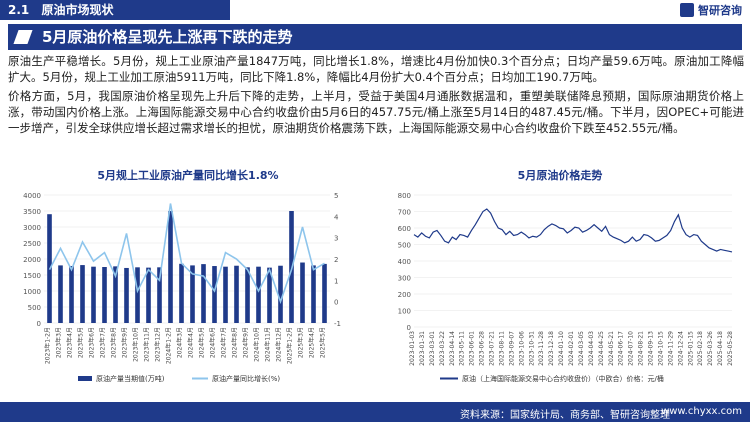  Describe the element at coordinates (336, 239) in the screenshot. I see `y-right-tick-label: 3` at that location.